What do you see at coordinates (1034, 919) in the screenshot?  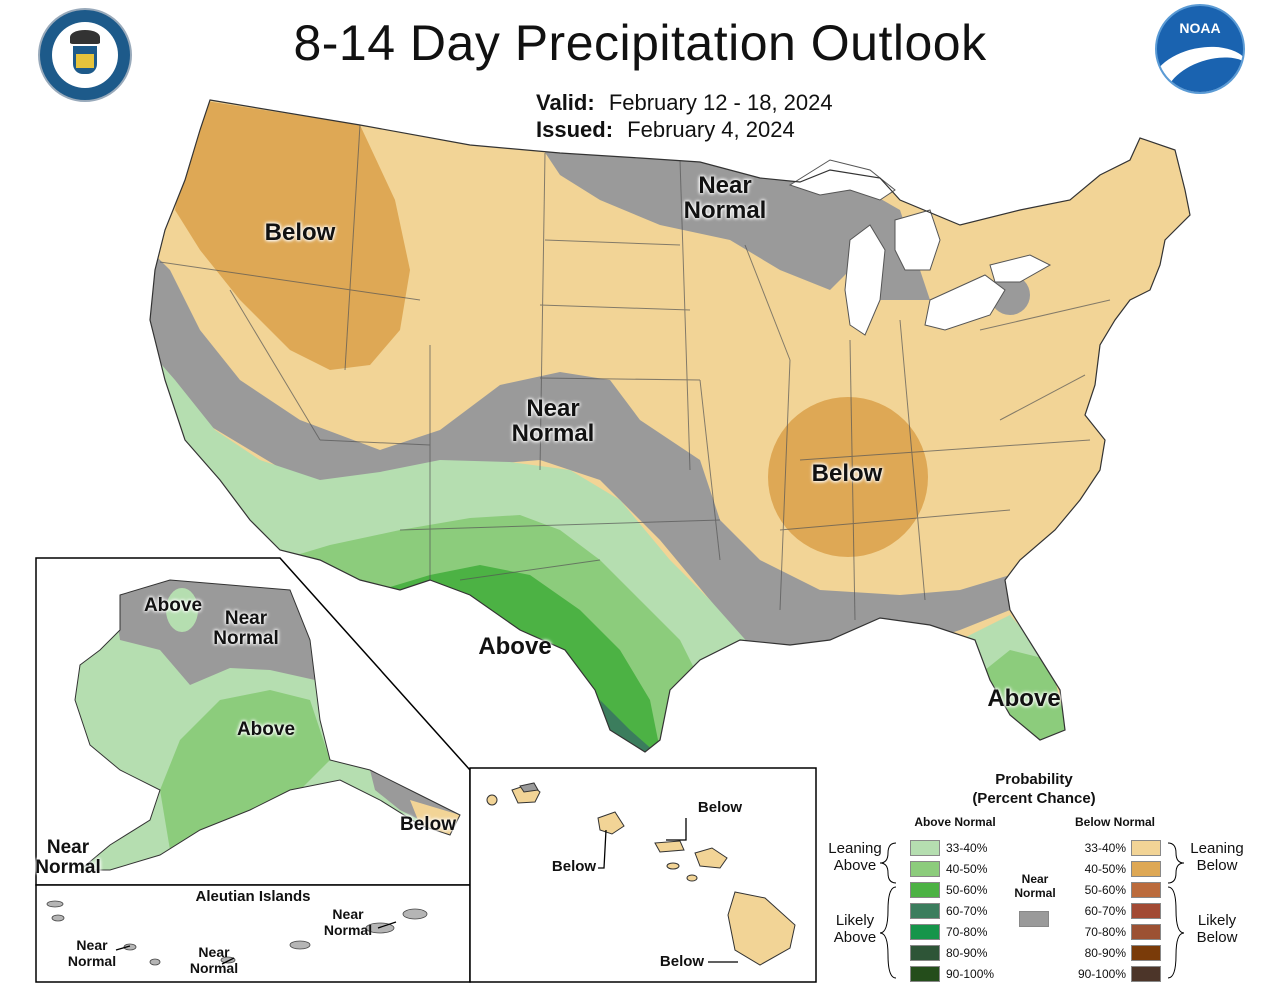 I see `legend-near-normal-swatch` at bounding box center [1034, 919].